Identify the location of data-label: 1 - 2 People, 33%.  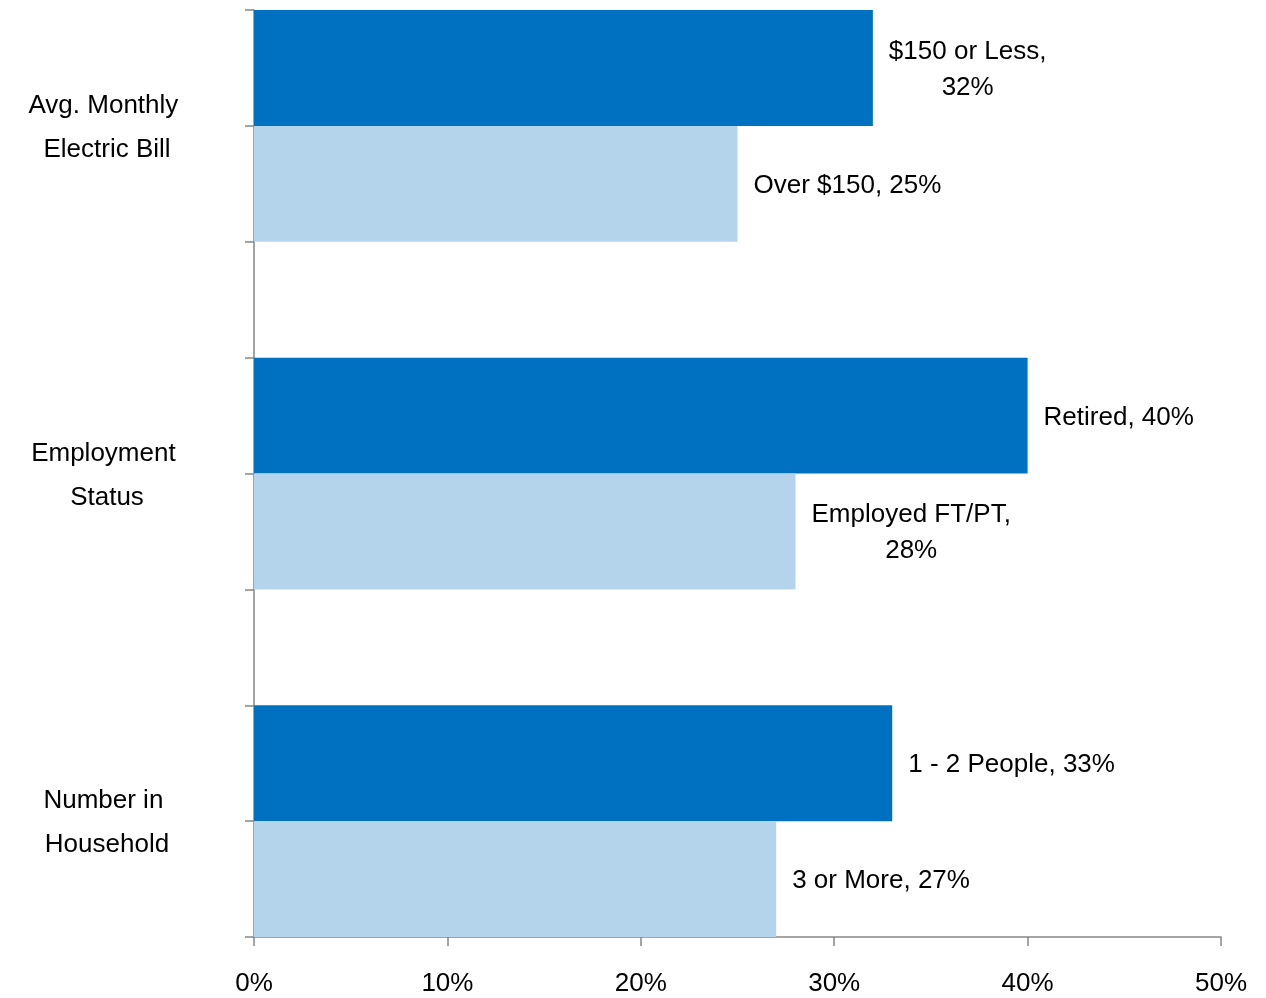
(1011, 763).